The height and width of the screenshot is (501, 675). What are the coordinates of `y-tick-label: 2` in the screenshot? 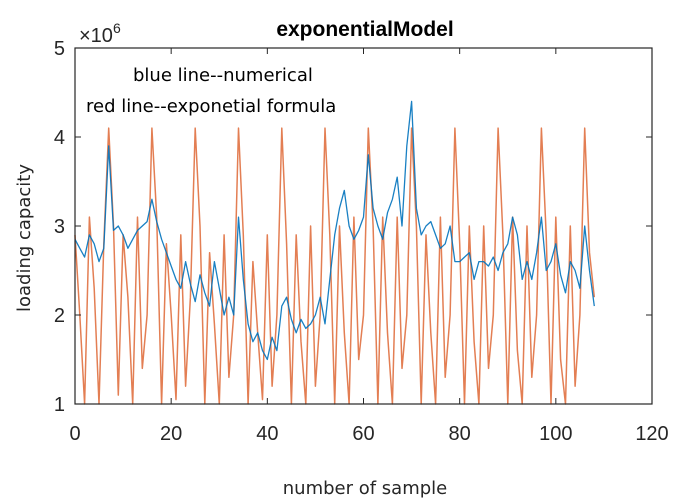 It's located at (59, 316).